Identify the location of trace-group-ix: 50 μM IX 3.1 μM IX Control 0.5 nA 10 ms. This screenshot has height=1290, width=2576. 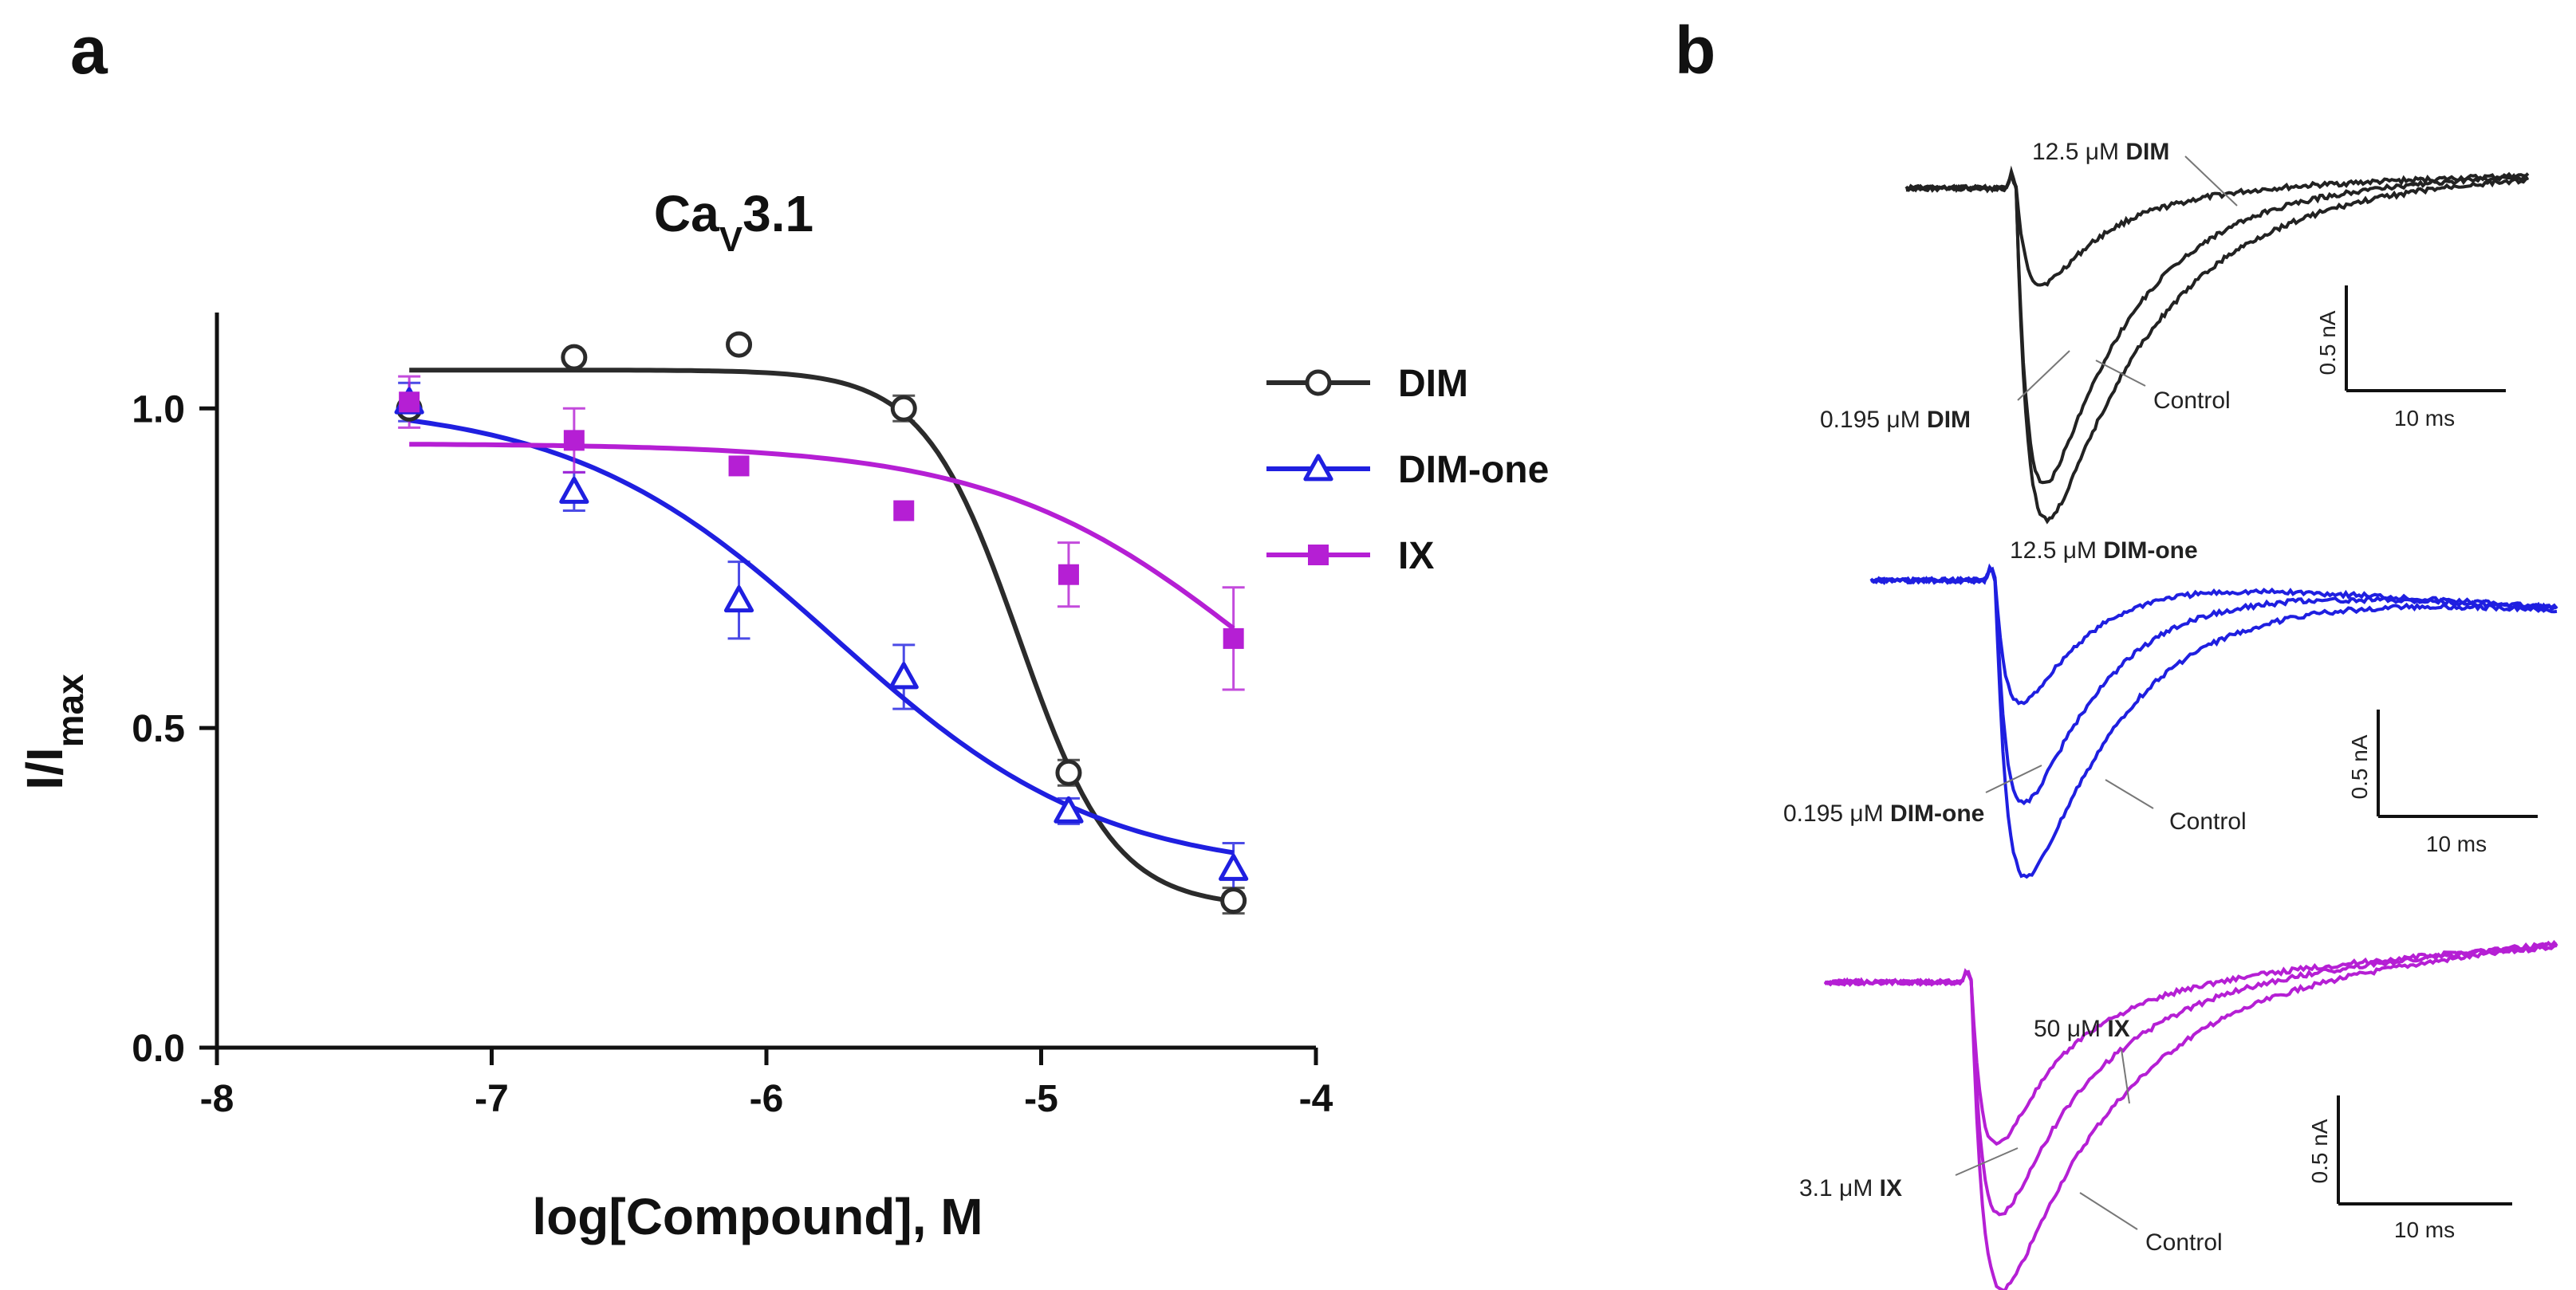
(2178, 1114).